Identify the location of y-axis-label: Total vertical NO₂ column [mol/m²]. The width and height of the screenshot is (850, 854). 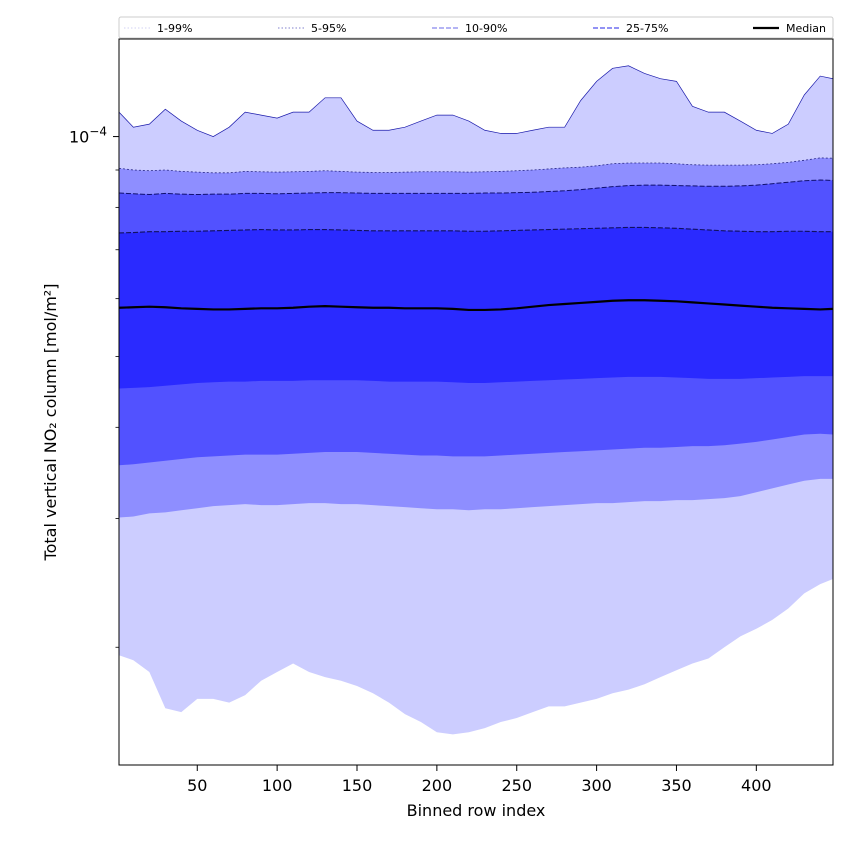
(50, 423).